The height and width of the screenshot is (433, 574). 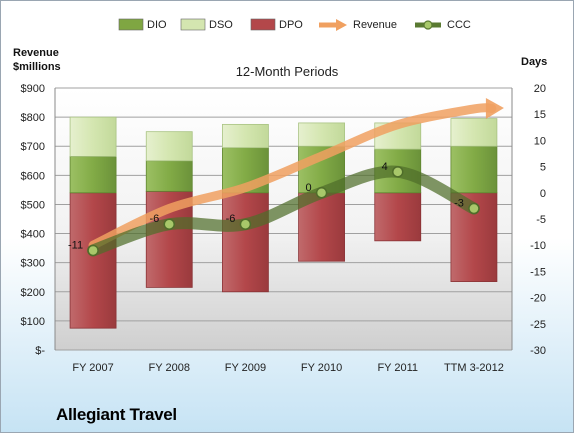 What do you see at coordinates (341, 25) in the screenshot?
I see `legend-arrowhead` at bounding box center [341, 25].